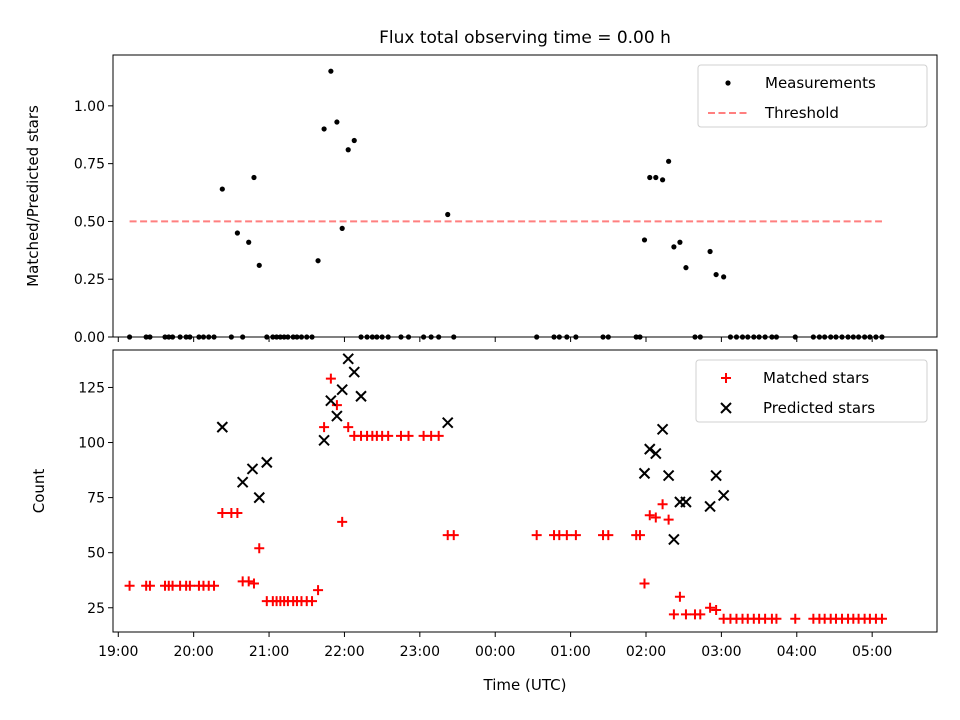  I want to click on y-tick-label: 0.50, so click(89, 222).